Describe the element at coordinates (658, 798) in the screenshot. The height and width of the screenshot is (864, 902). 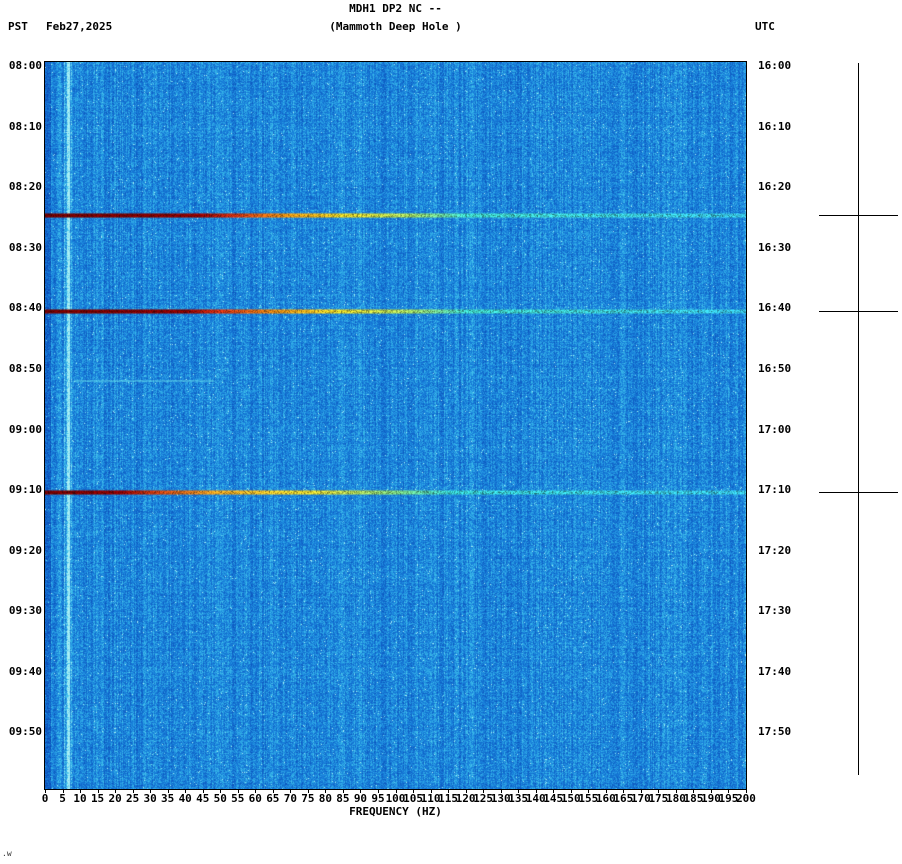
I see `x-axis-tick-label: 175` at that location.